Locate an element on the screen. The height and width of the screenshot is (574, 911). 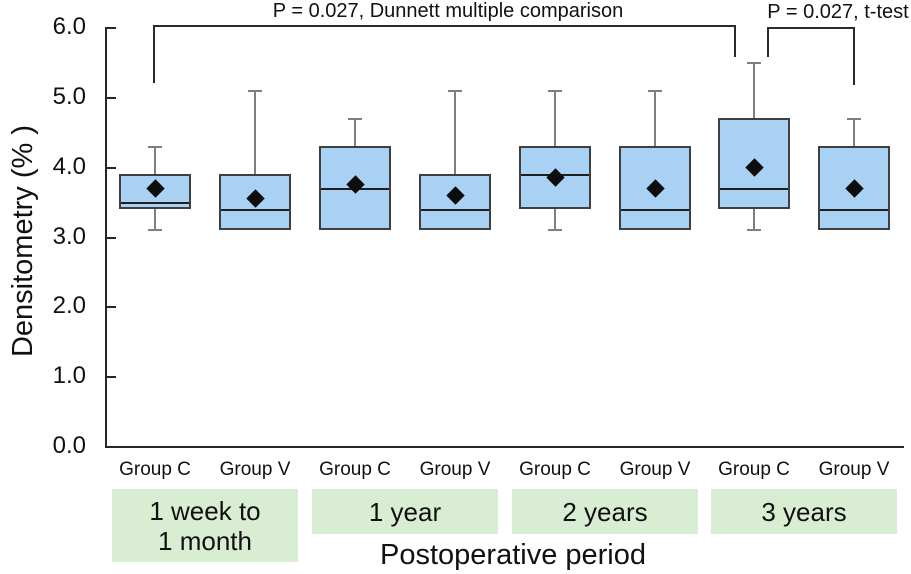
period-band: 2 years is located at coordinates (605, 511).